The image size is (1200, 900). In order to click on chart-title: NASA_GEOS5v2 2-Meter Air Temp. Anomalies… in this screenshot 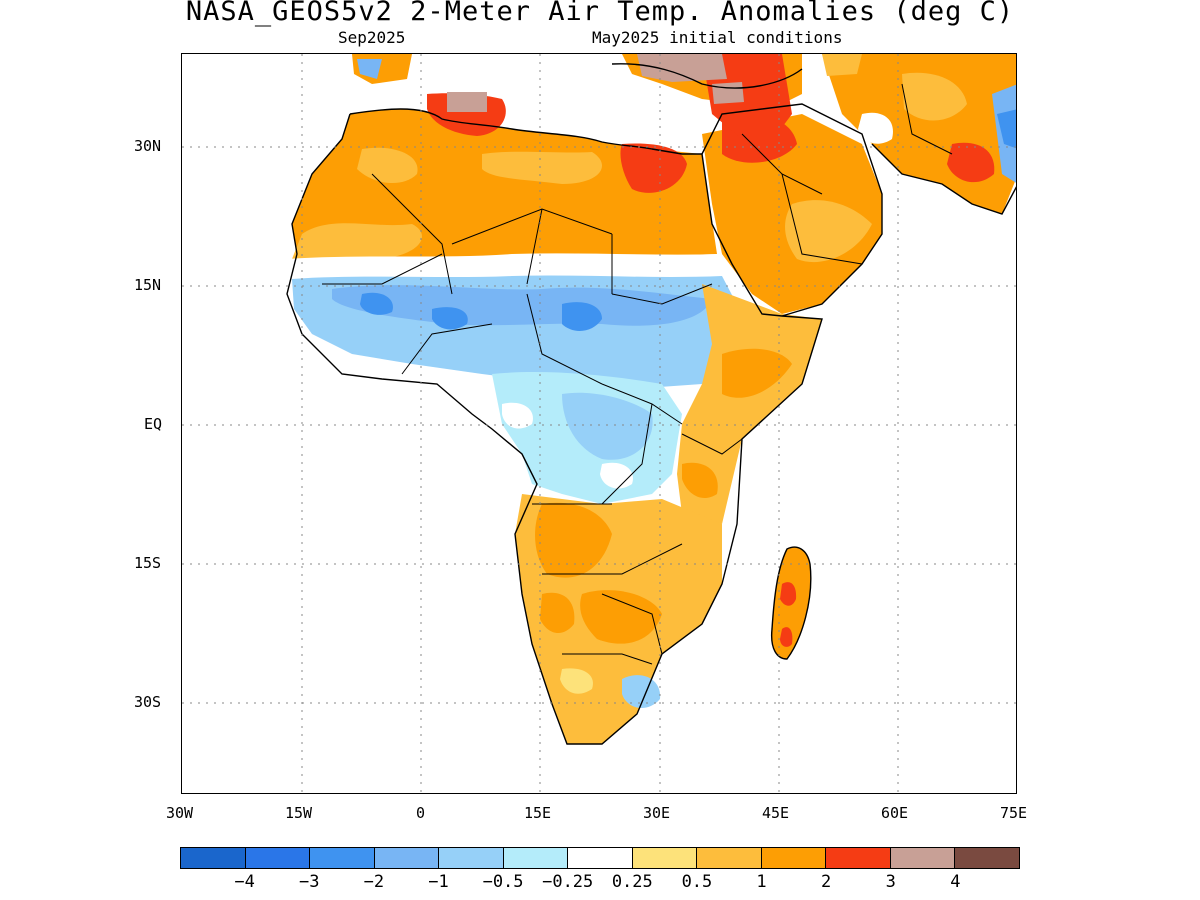, I will do `click(600, 13)`.